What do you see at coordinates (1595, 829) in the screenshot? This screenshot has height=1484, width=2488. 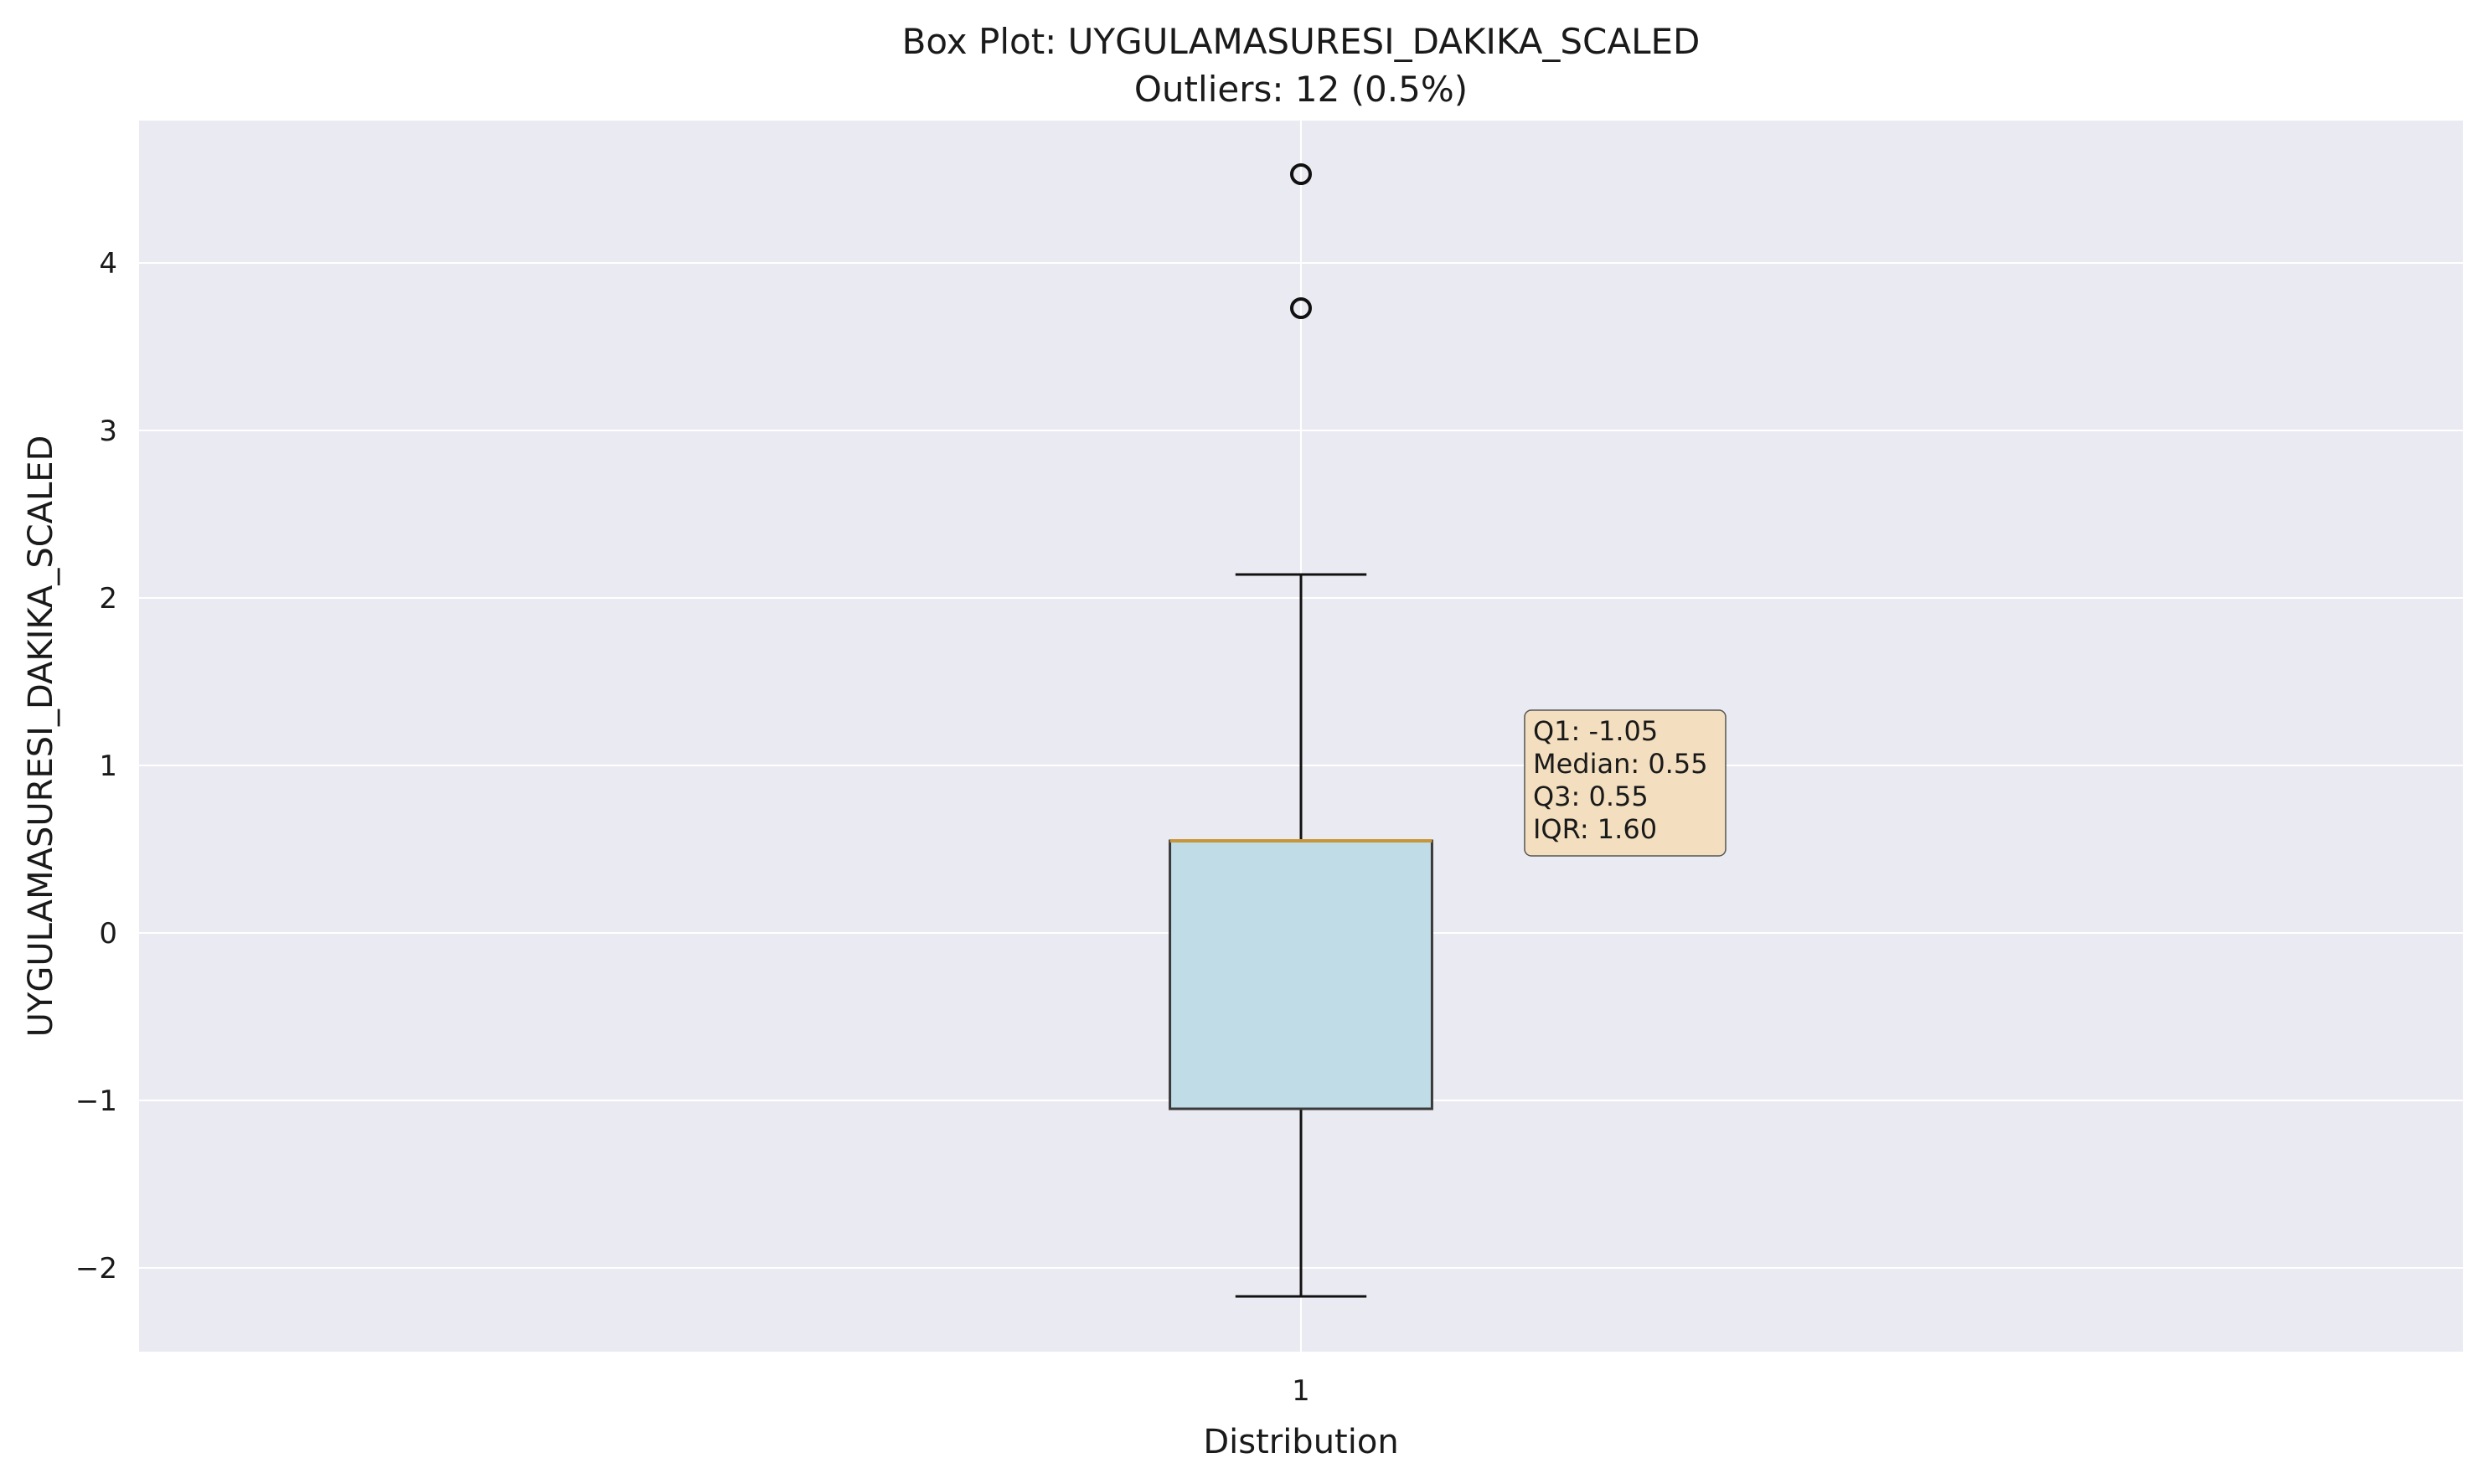 I see `annotation-line: IQR: 1.60` at bounding box center [1595, 829].